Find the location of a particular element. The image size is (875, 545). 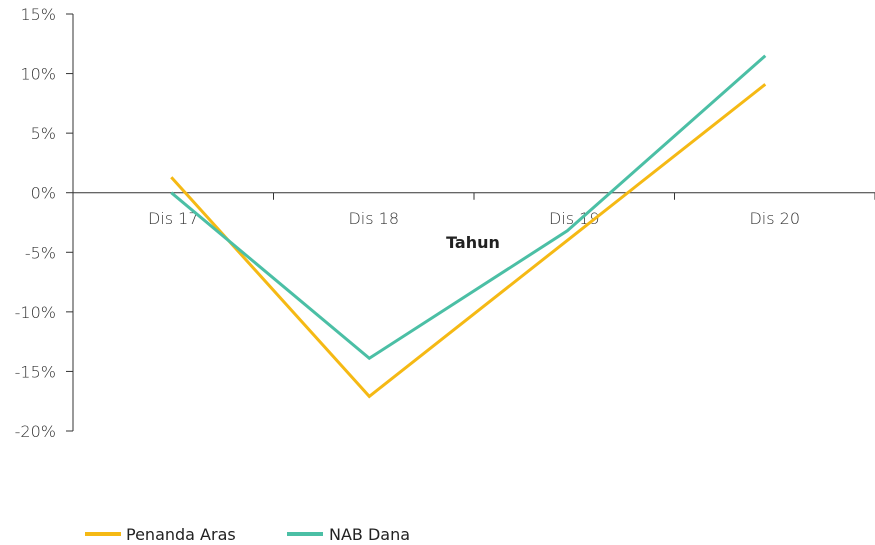

legend: Penanda Aras NAB Dana is located at coordinates (247, 534).